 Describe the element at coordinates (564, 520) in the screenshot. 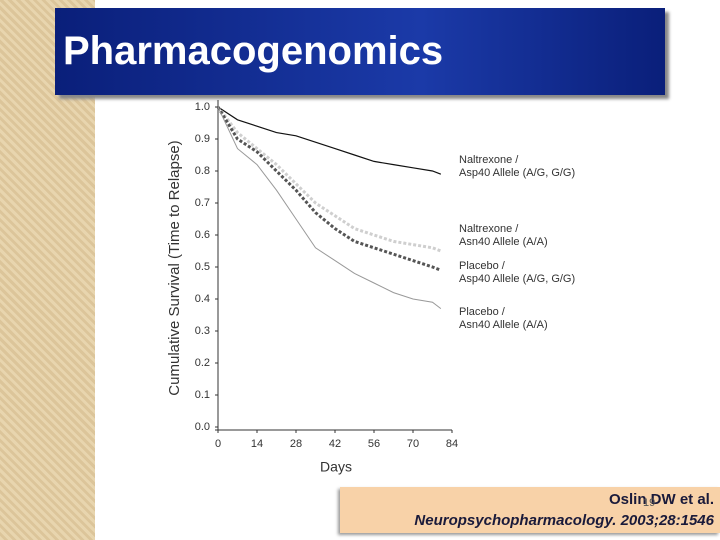

I see `citation-line: Neuropsychopharmacology. 2003;28:1546` at that location.